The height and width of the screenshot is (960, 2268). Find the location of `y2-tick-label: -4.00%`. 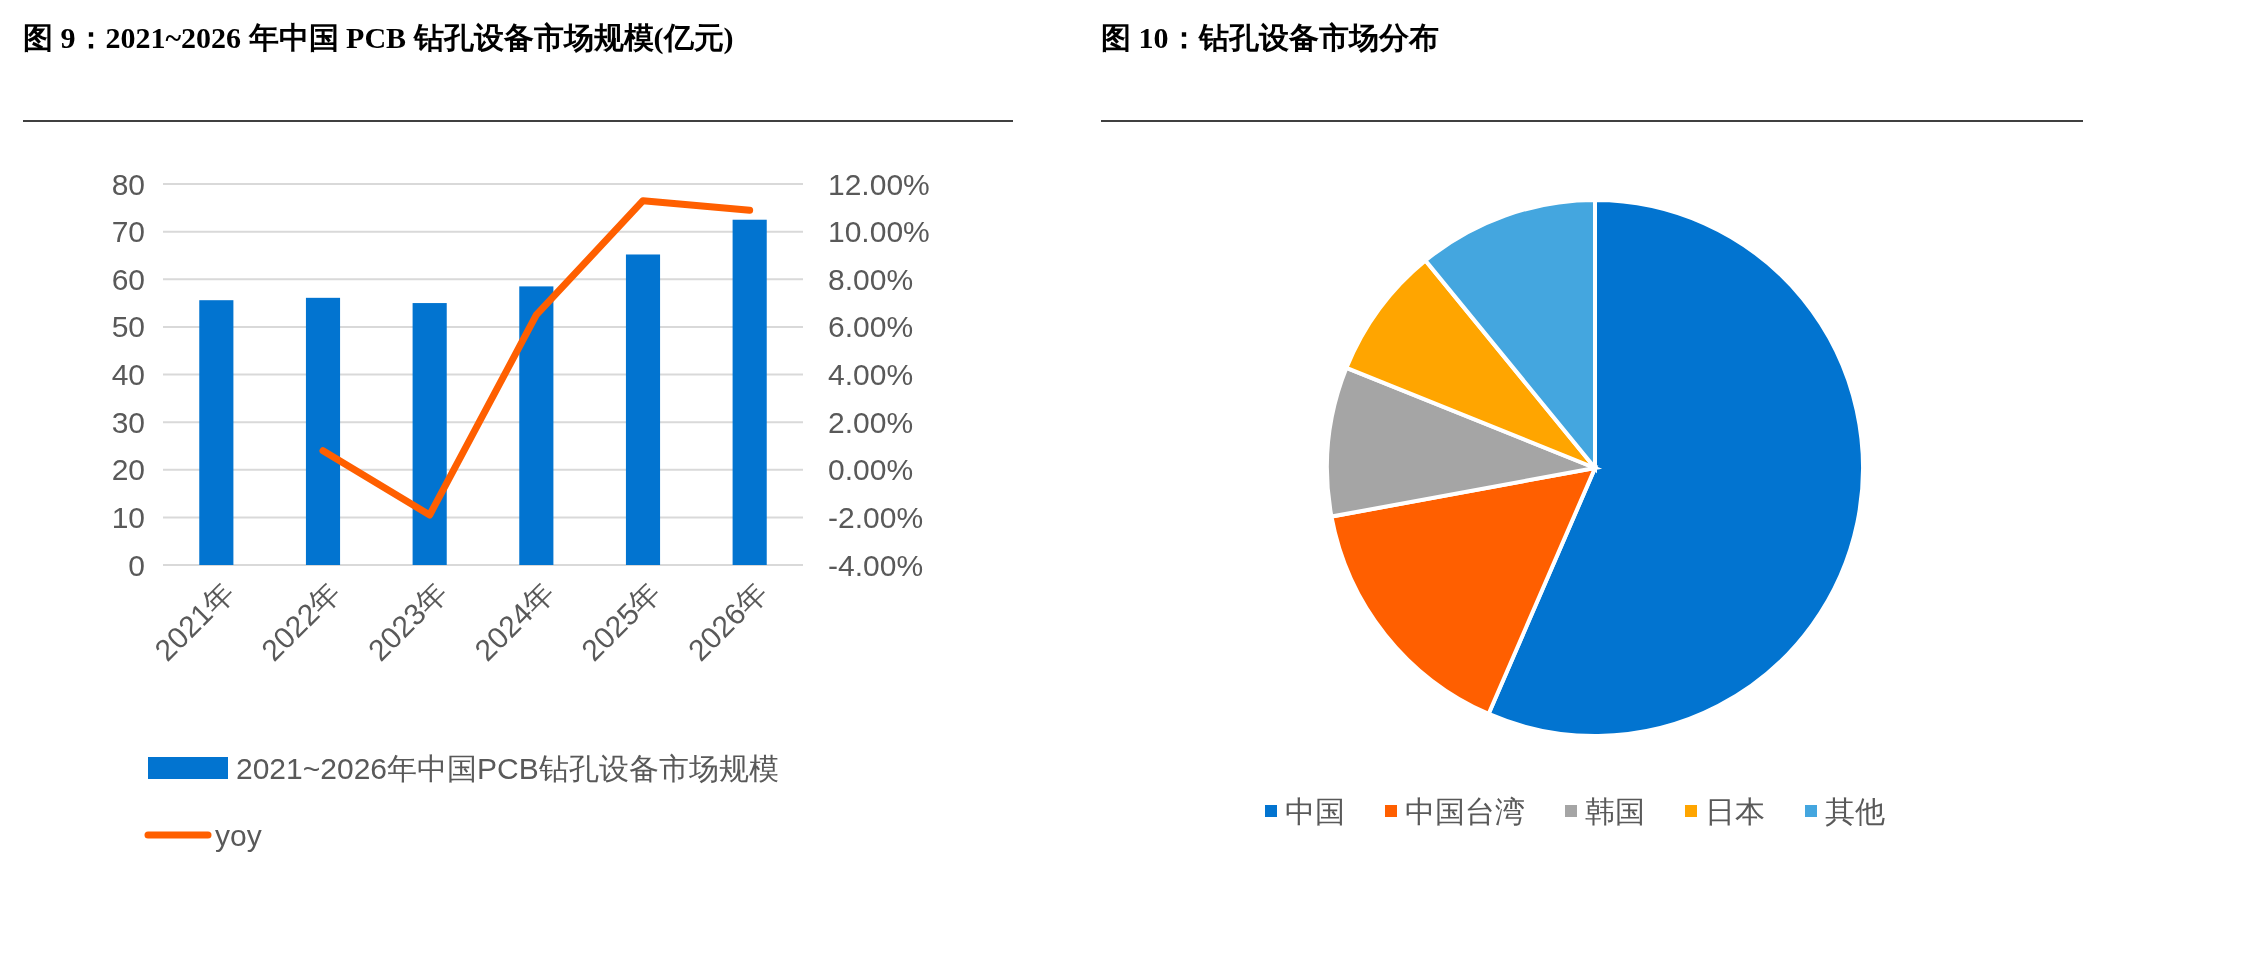

y2-tick-label: -4.00% is located at coordinates (876, 565).